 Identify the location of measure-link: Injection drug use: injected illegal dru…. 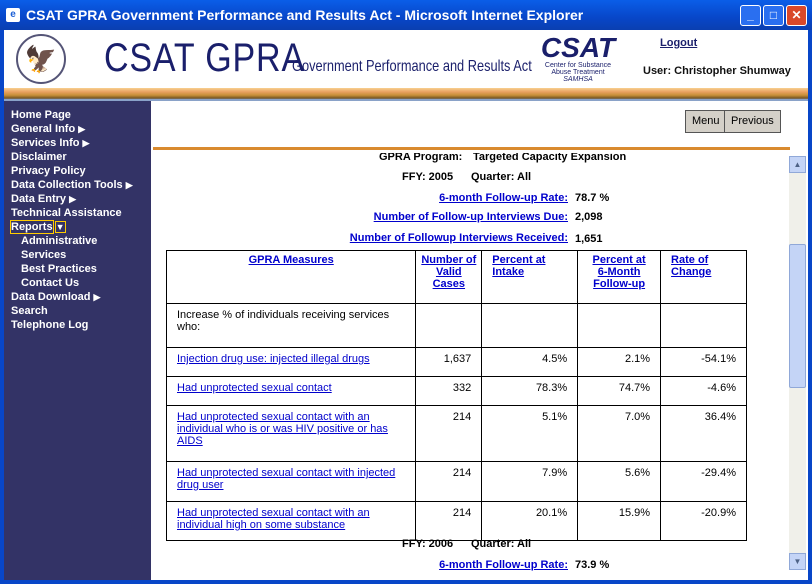
(273, 359).